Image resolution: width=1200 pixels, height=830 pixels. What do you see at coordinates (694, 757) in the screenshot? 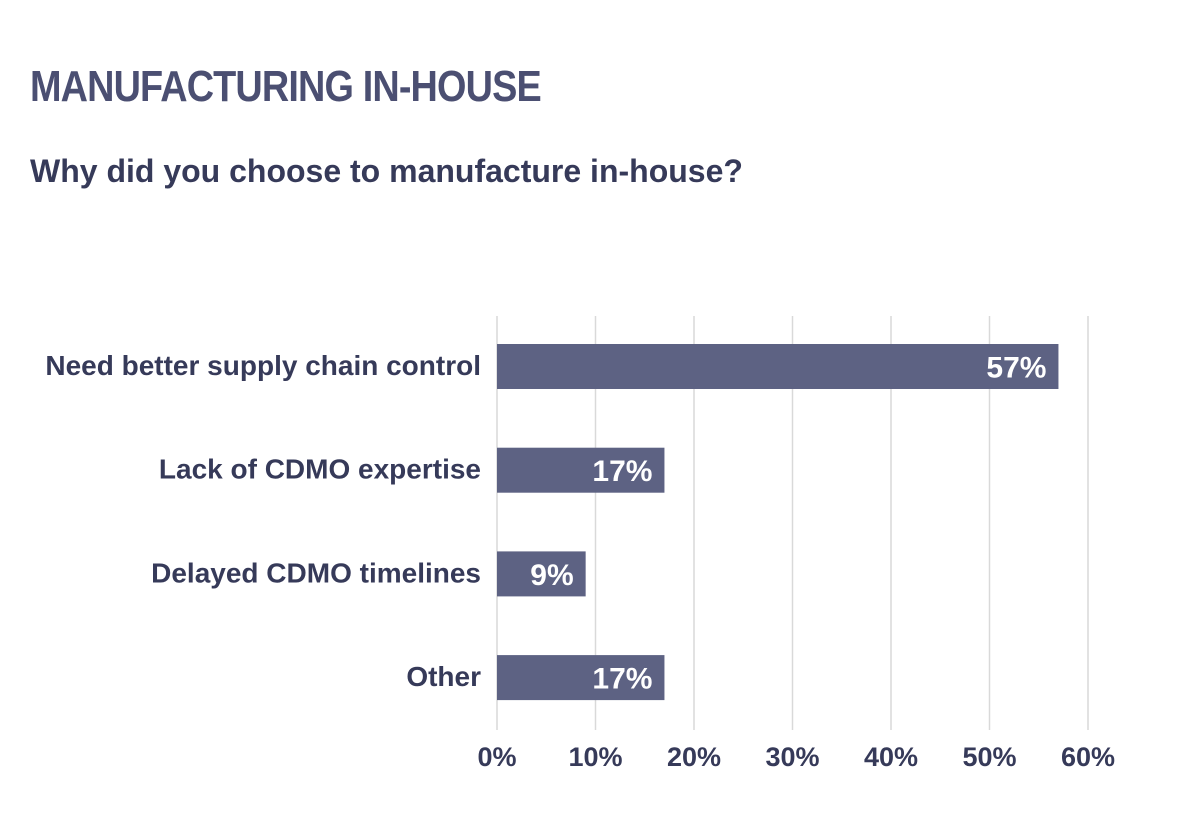
I see `x-tick-label: 20%` at bounding box center [694, 757].